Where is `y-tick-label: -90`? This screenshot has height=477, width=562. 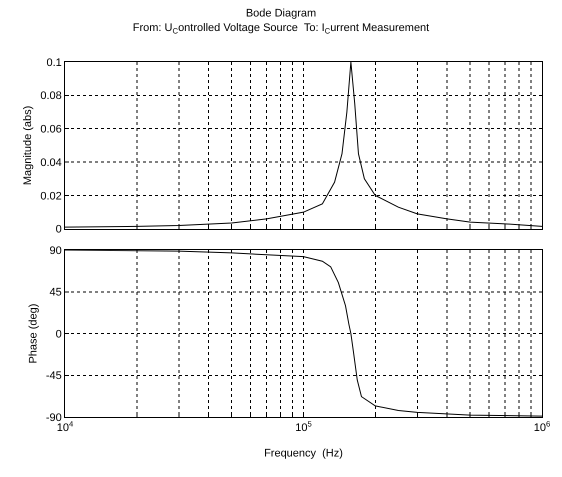 y-tick-label: -90 is located at coordinates (54, 418).